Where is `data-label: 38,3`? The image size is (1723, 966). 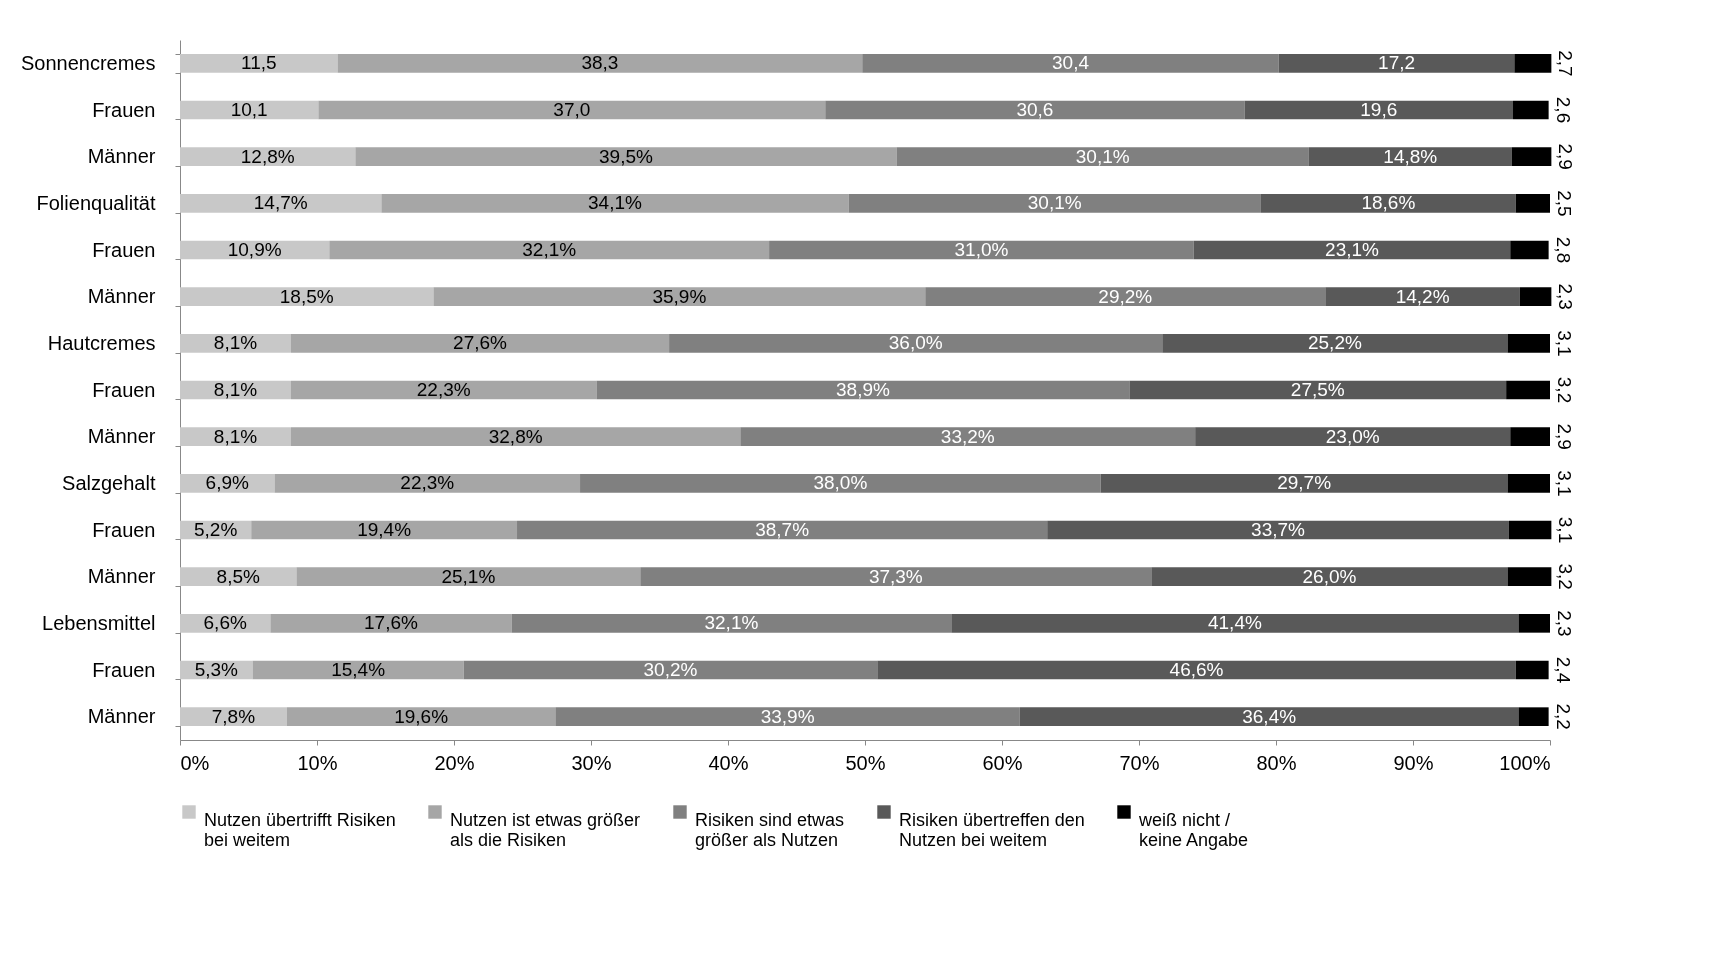
data-label: 38,3 is located at coordinates (600, 63).